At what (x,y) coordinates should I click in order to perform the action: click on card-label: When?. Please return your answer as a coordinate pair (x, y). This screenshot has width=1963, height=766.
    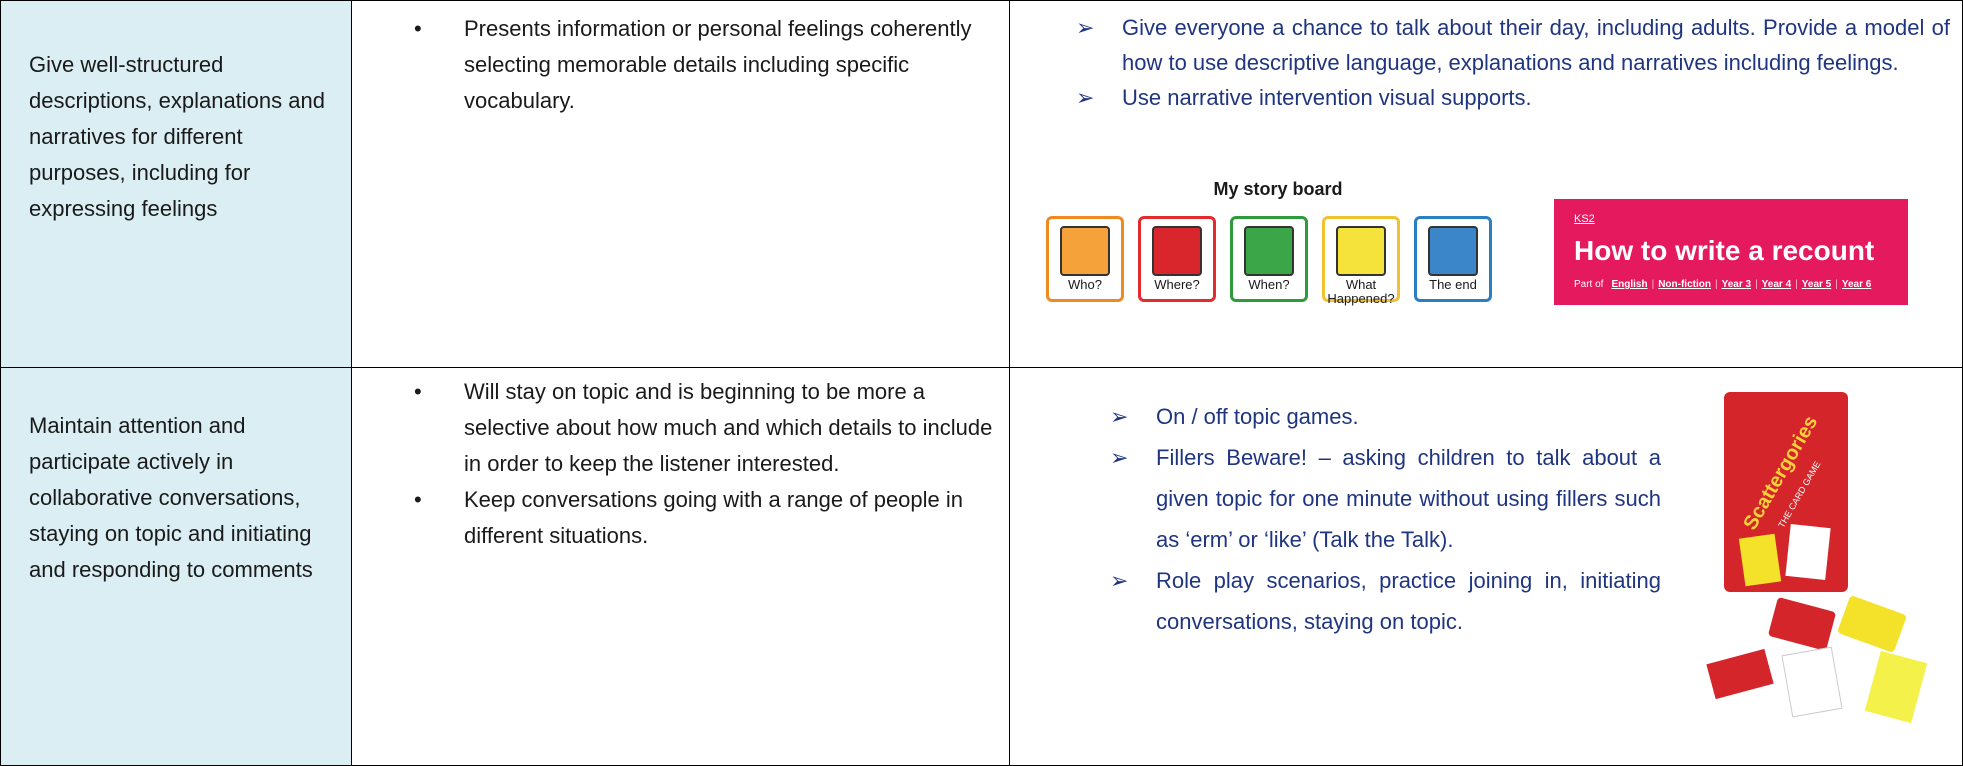
    Looking at the image, I should click on (1269, 284).